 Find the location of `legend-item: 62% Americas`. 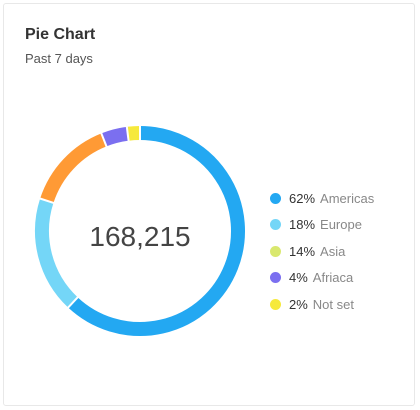

legend-item: 62% Americas is located at coordinates (322, 198).